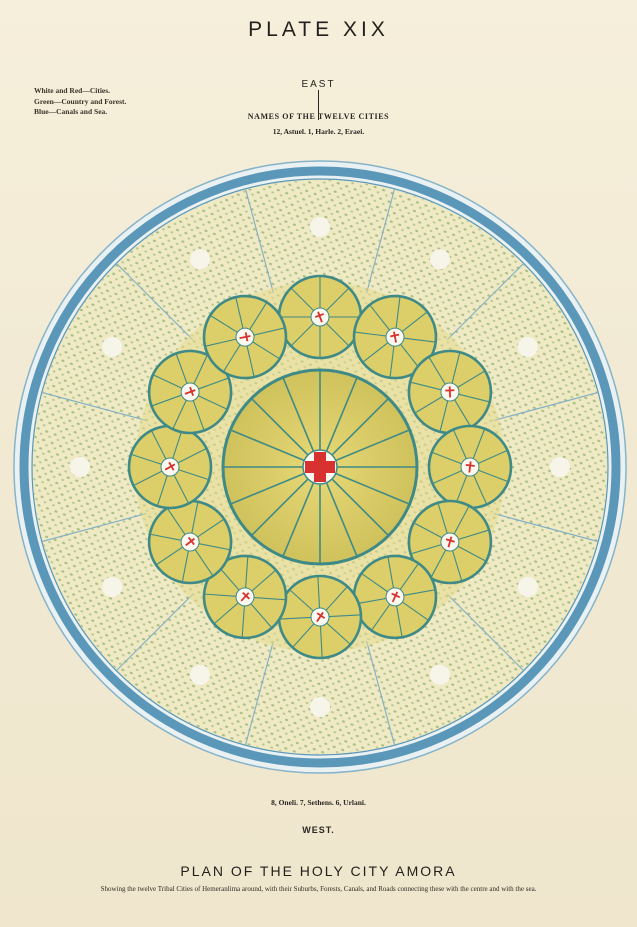 Image resolution: width=637 pixels, height=927 pixels. I want to click on central-city-roads, so click(320, 467).